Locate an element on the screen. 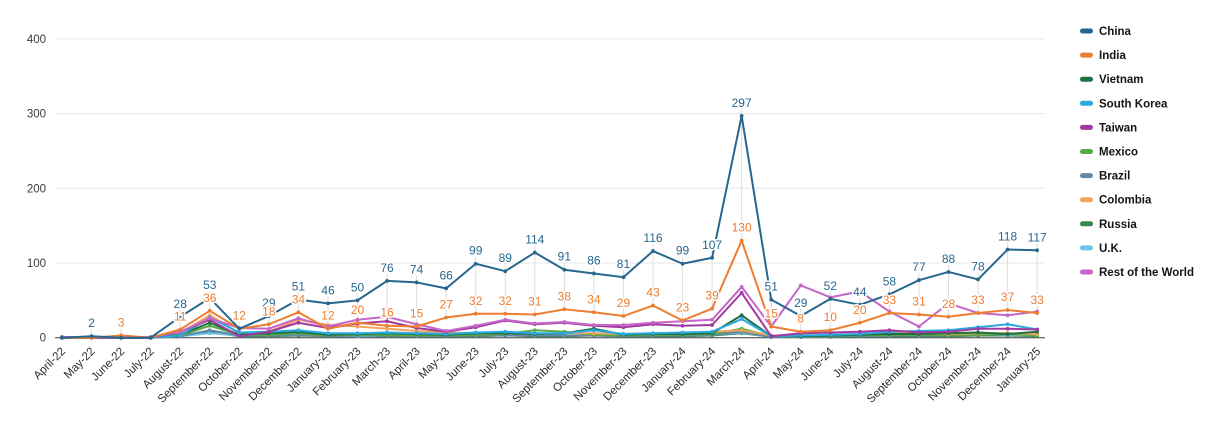  data-label: 91 is located at coordinates (565, 257).